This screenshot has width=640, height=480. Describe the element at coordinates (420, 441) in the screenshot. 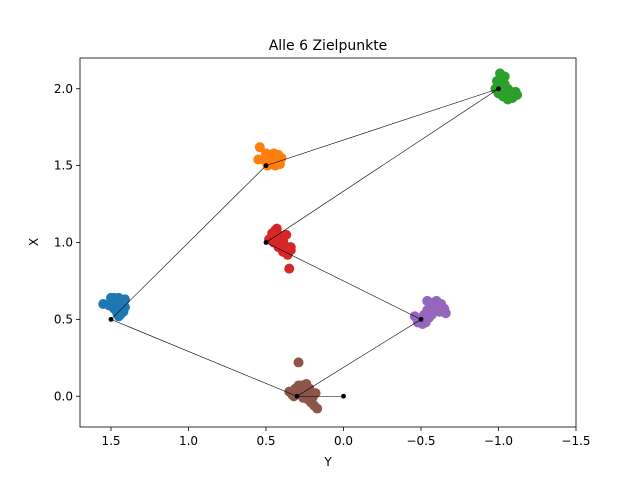

I see `x-tick-label: −0.5` at that location.